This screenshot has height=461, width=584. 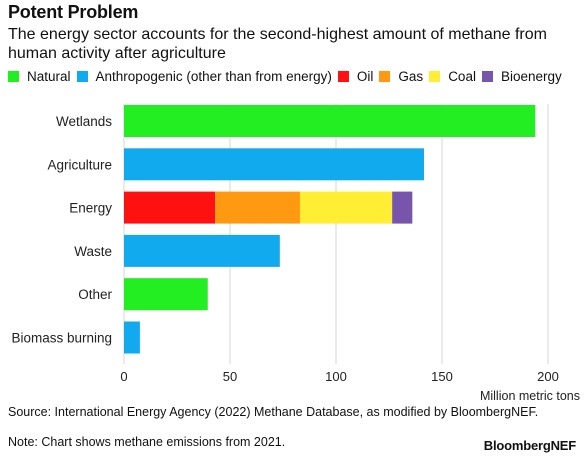 I want to click on legend-item-gas: Gas, so click(x=401, y=76).